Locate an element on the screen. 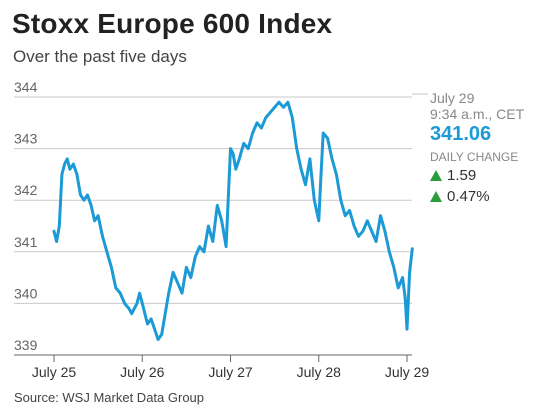 The height and width of the screenshot is (410, 546). y-tick-label: 340 is located at coordinates (26, 293).